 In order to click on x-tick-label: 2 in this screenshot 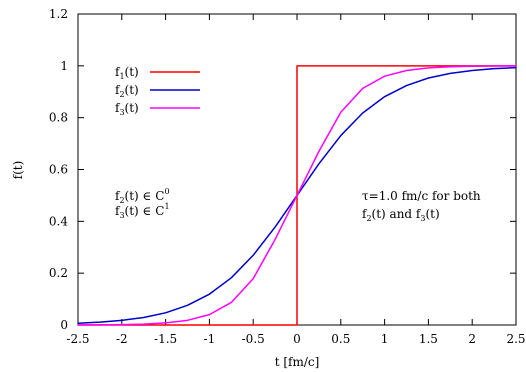, I will do `click(472, 339)`.